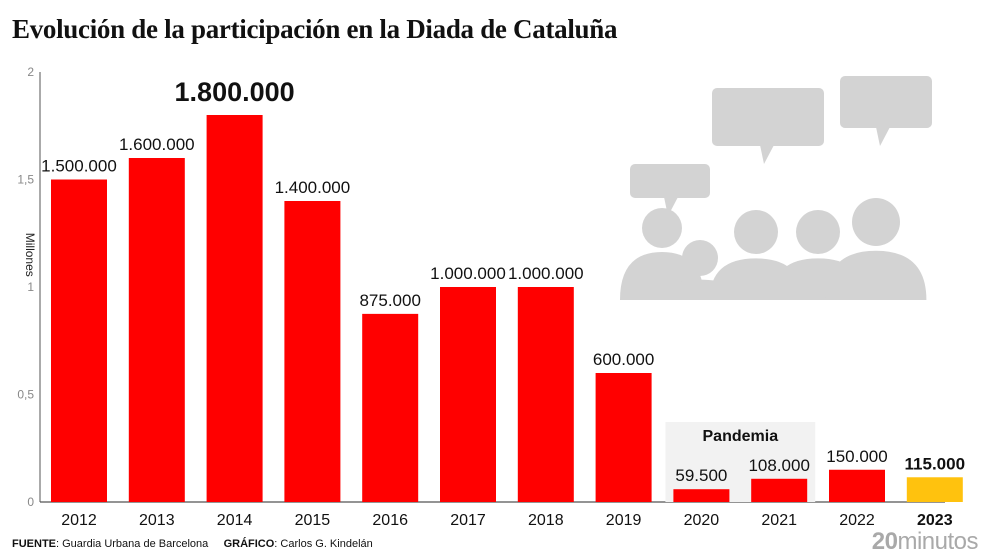  Describe the element at coordinates (884, 541) in the screenshot. I see `brand-number: 20` at that location.